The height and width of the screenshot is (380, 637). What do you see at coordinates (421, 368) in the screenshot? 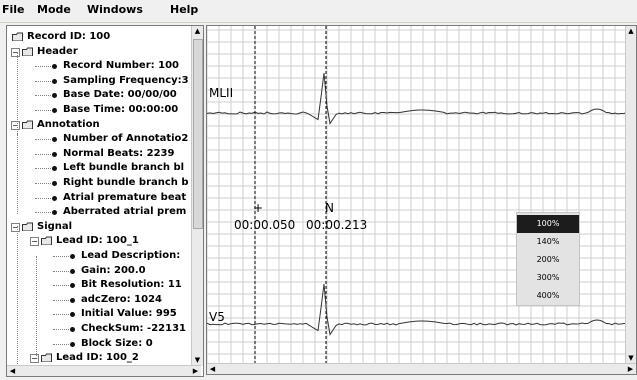
I see `chart-horizontal-scrollbar: ◀ ▶` at bounding box center [421, 368].